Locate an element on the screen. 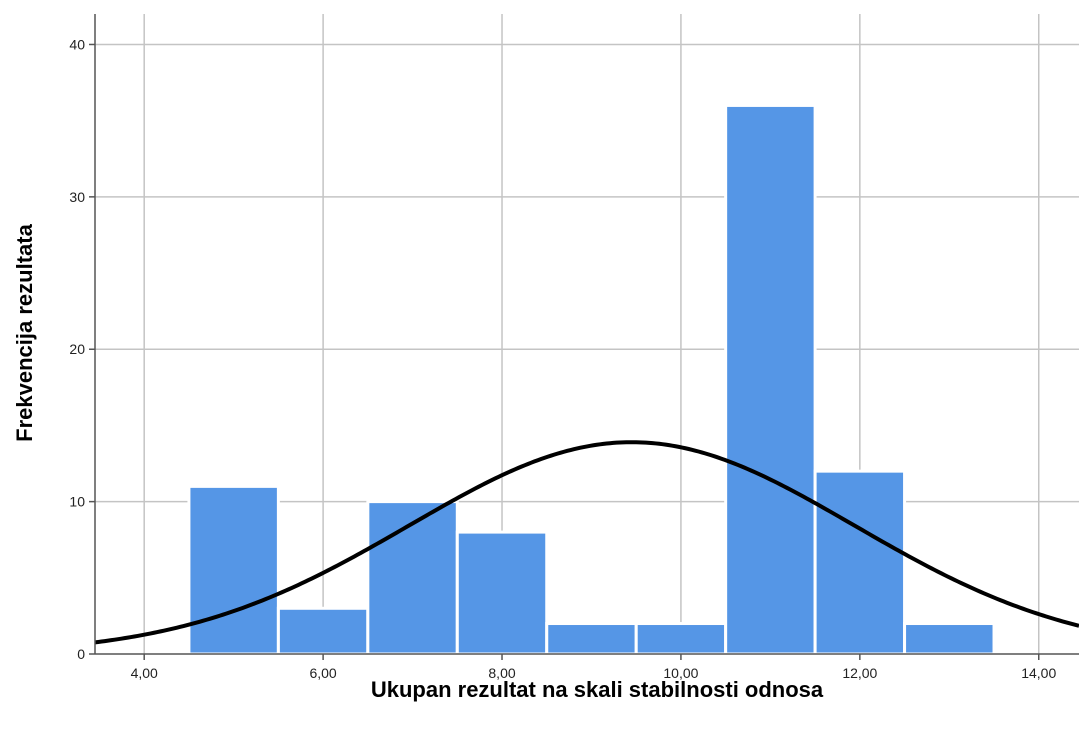 This screenshot has height=731, width=1079. y-tick-label: 40 is located at coordinates (77, 44).